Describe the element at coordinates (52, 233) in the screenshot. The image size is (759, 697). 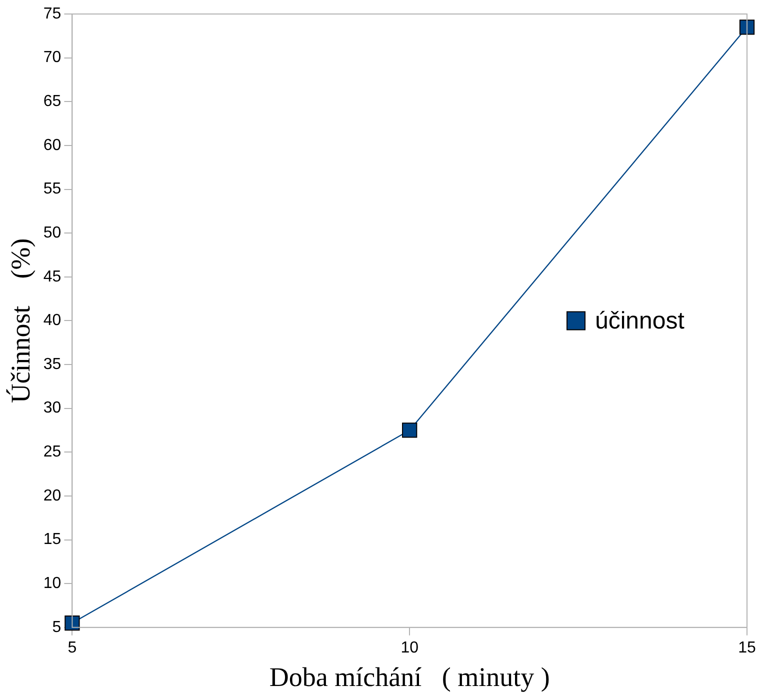
I see `y-tick-label: 50` at that location.